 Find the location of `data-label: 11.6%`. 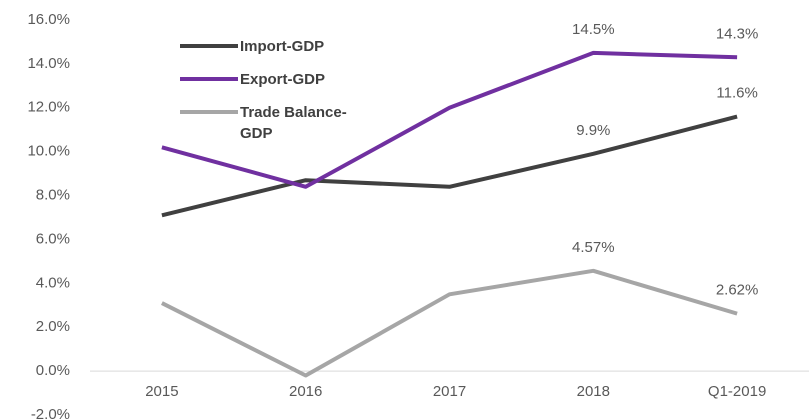

data-label: 11.6% is located at coordinates (736, 93).